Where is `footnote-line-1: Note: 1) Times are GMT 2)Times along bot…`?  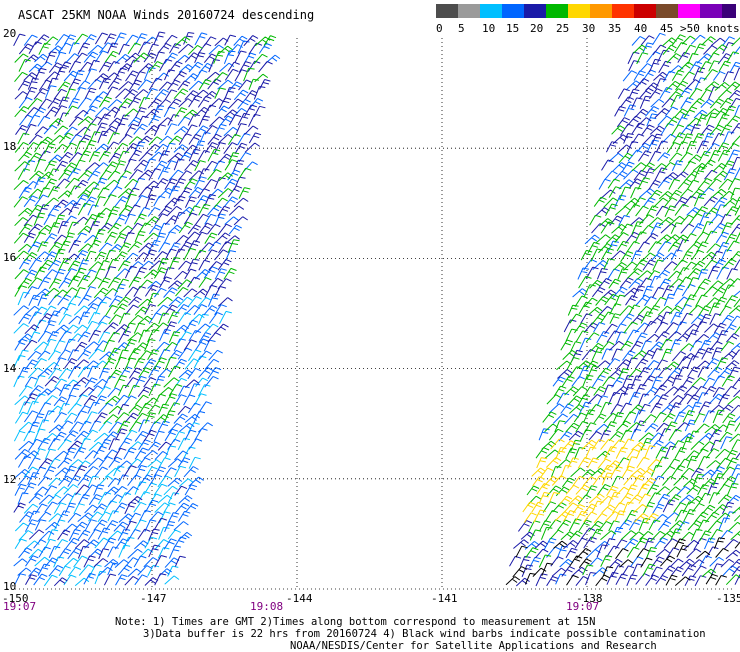
footnote-line-1: Note: 1) Times are GMT 2)Times along bot… is located at coordinates (355, 622).